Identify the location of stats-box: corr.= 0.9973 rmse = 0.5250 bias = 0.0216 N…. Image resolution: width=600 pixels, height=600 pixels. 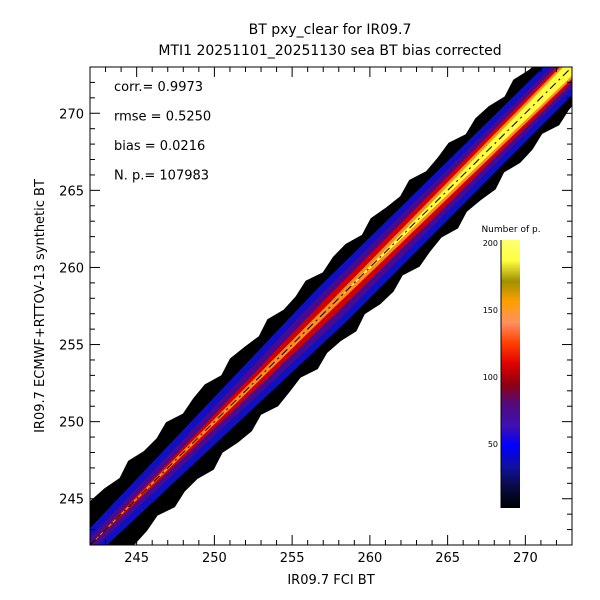
(162, 132).